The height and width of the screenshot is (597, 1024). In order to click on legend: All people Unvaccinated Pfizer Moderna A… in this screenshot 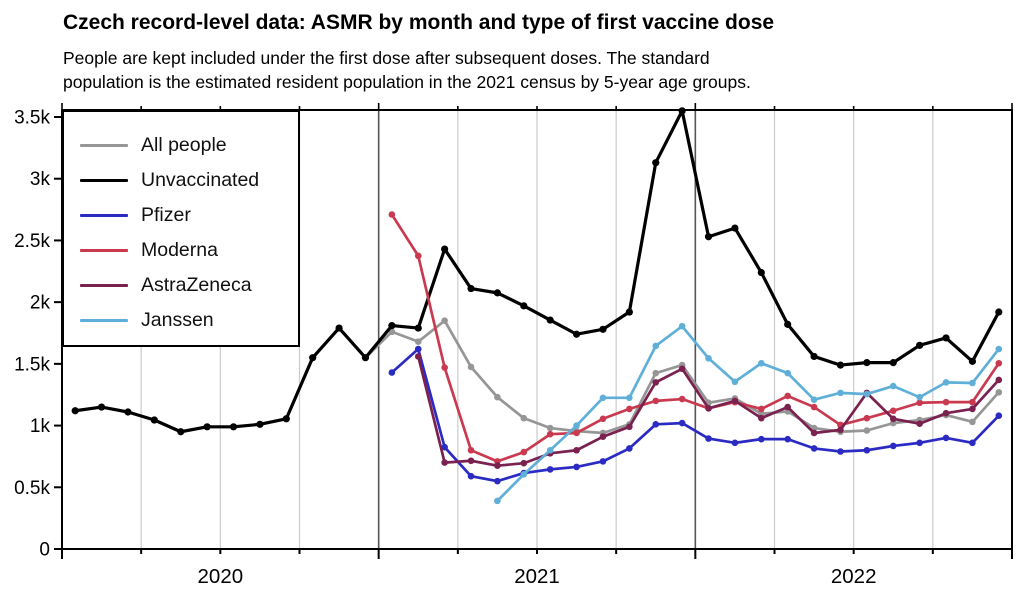, I will do `click(181, 228)`.